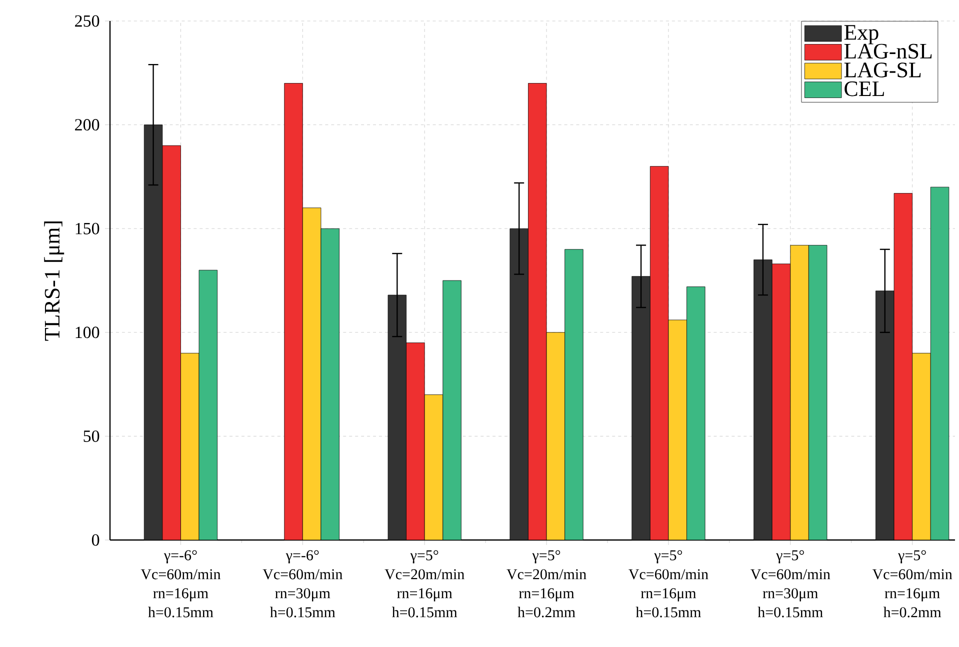 The width and height of the screenshot is (959, 647). Describe the element at coordinates (54, 281) in the screenshot. I see `y-axis-title: TLRS-1 [μm]` at that location.